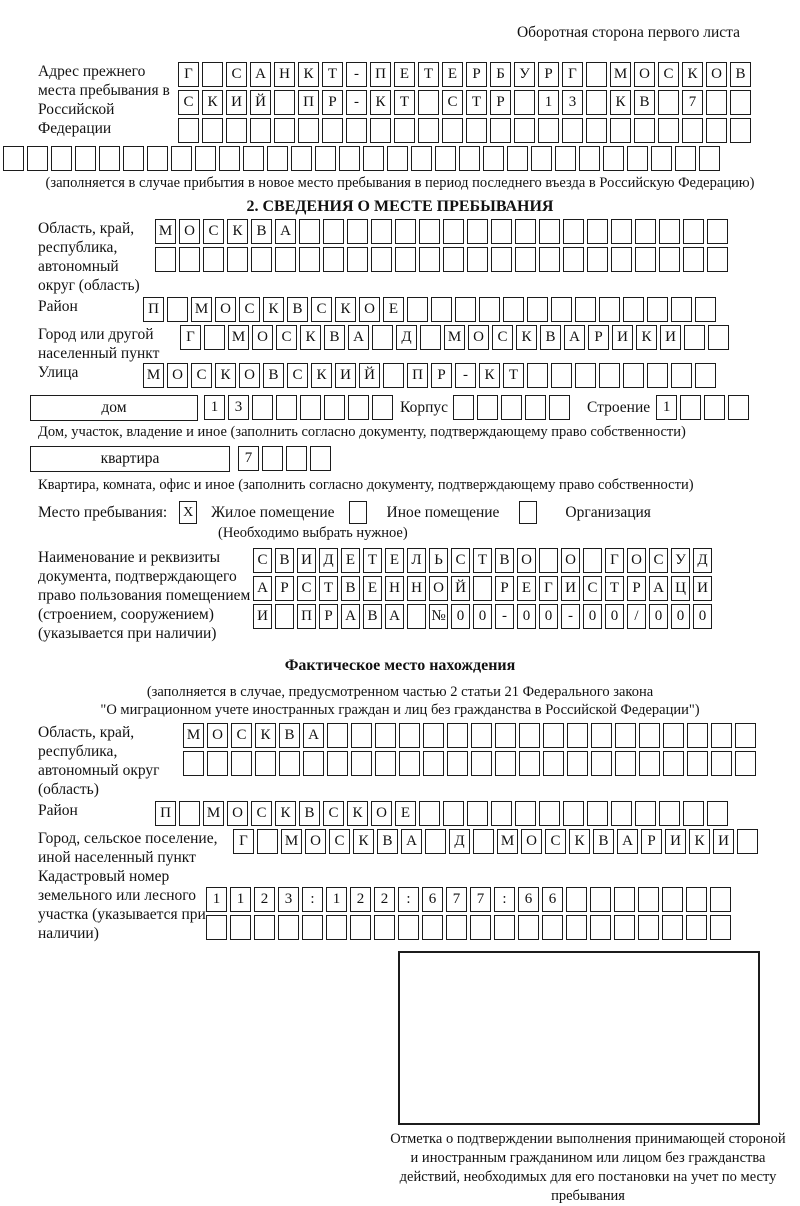 The image size is (800, 1206). I want to click on char-cell: 0, so click(548, 616).